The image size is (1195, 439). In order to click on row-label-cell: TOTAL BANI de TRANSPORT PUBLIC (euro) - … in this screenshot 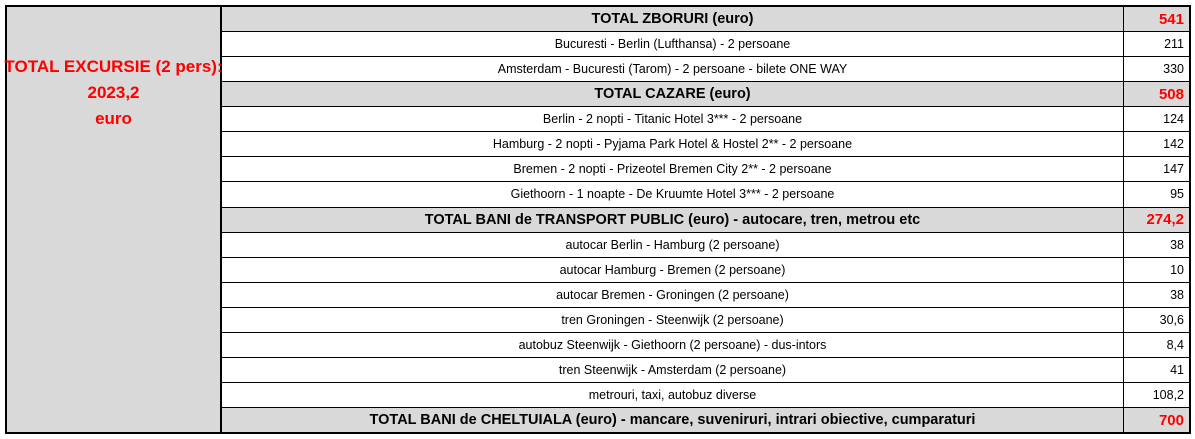, I will do `click(672, 219)`.